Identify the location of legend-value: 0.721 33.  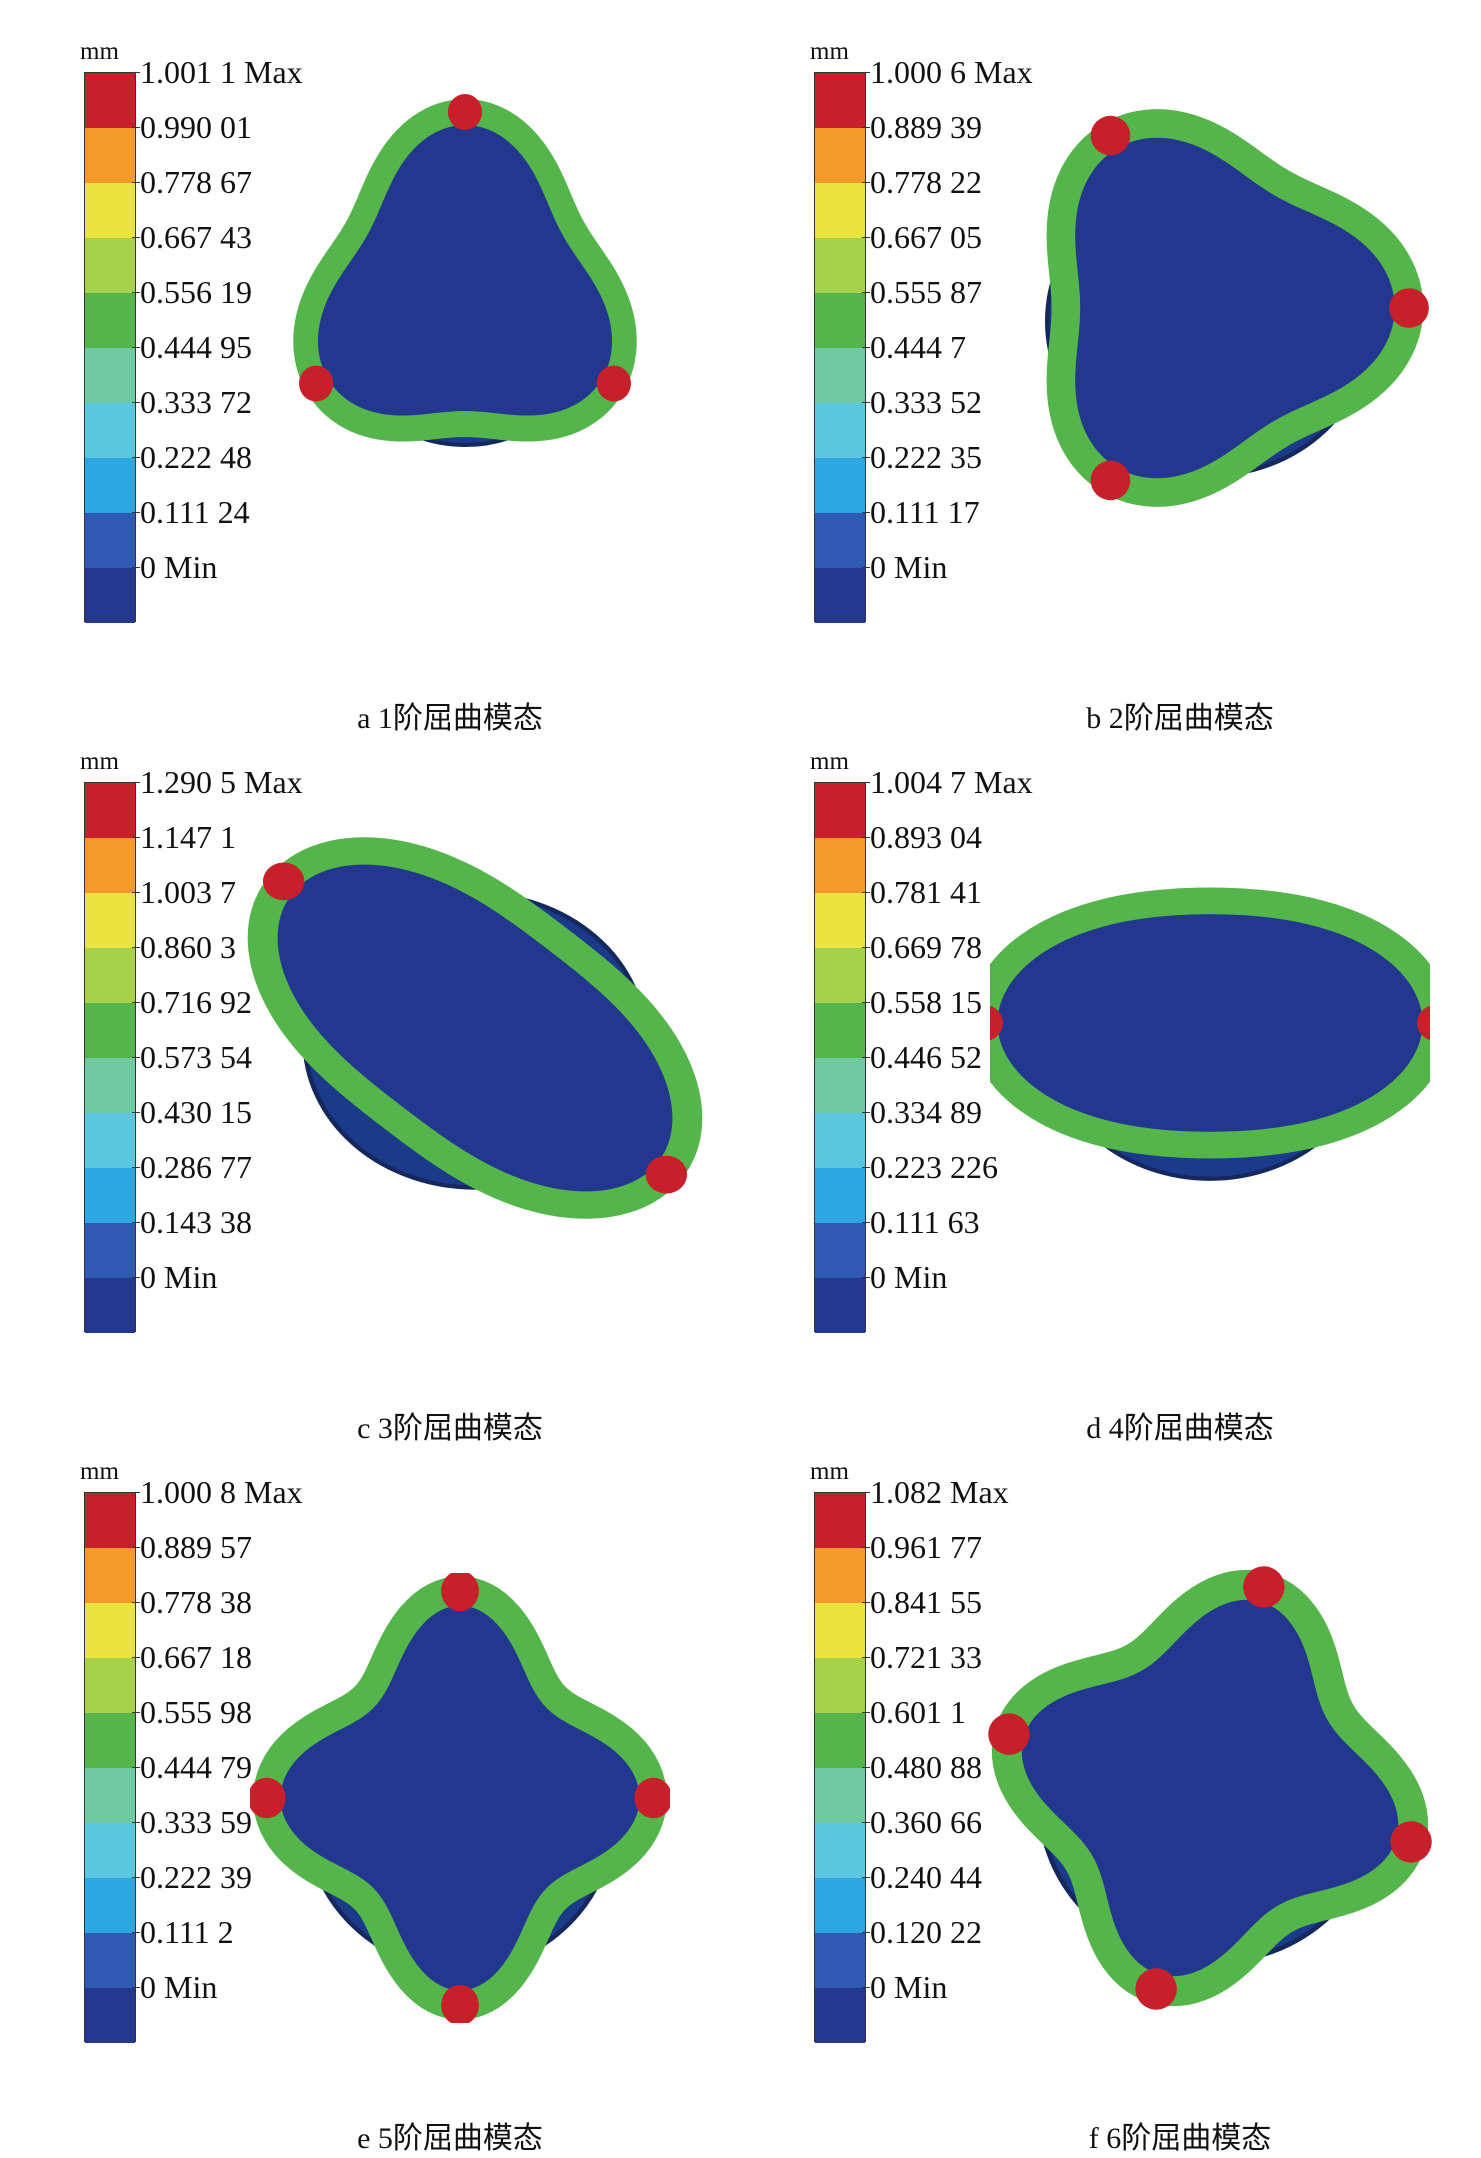
(922, 1657).